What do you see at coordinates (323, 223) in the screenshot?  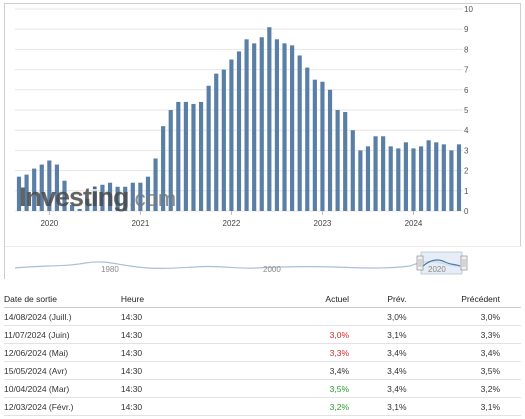 I see `x-tick-label: 2023` at bounding box center [323, 223].